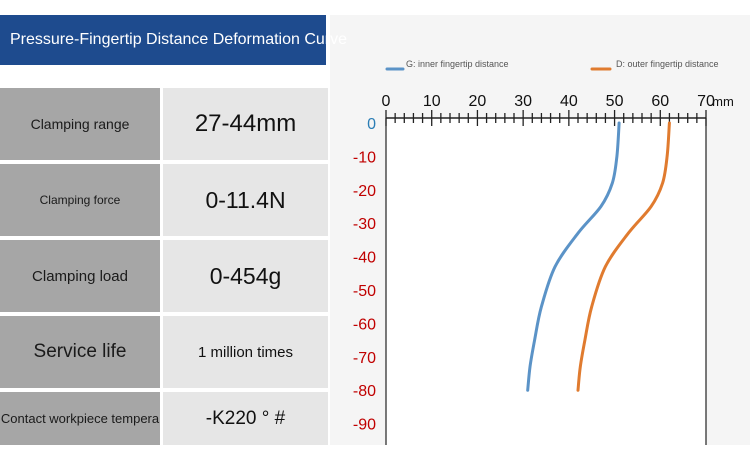  I want to click on spec-row-clamping-range: Clamping range 27-44mm, so click(164, 124).